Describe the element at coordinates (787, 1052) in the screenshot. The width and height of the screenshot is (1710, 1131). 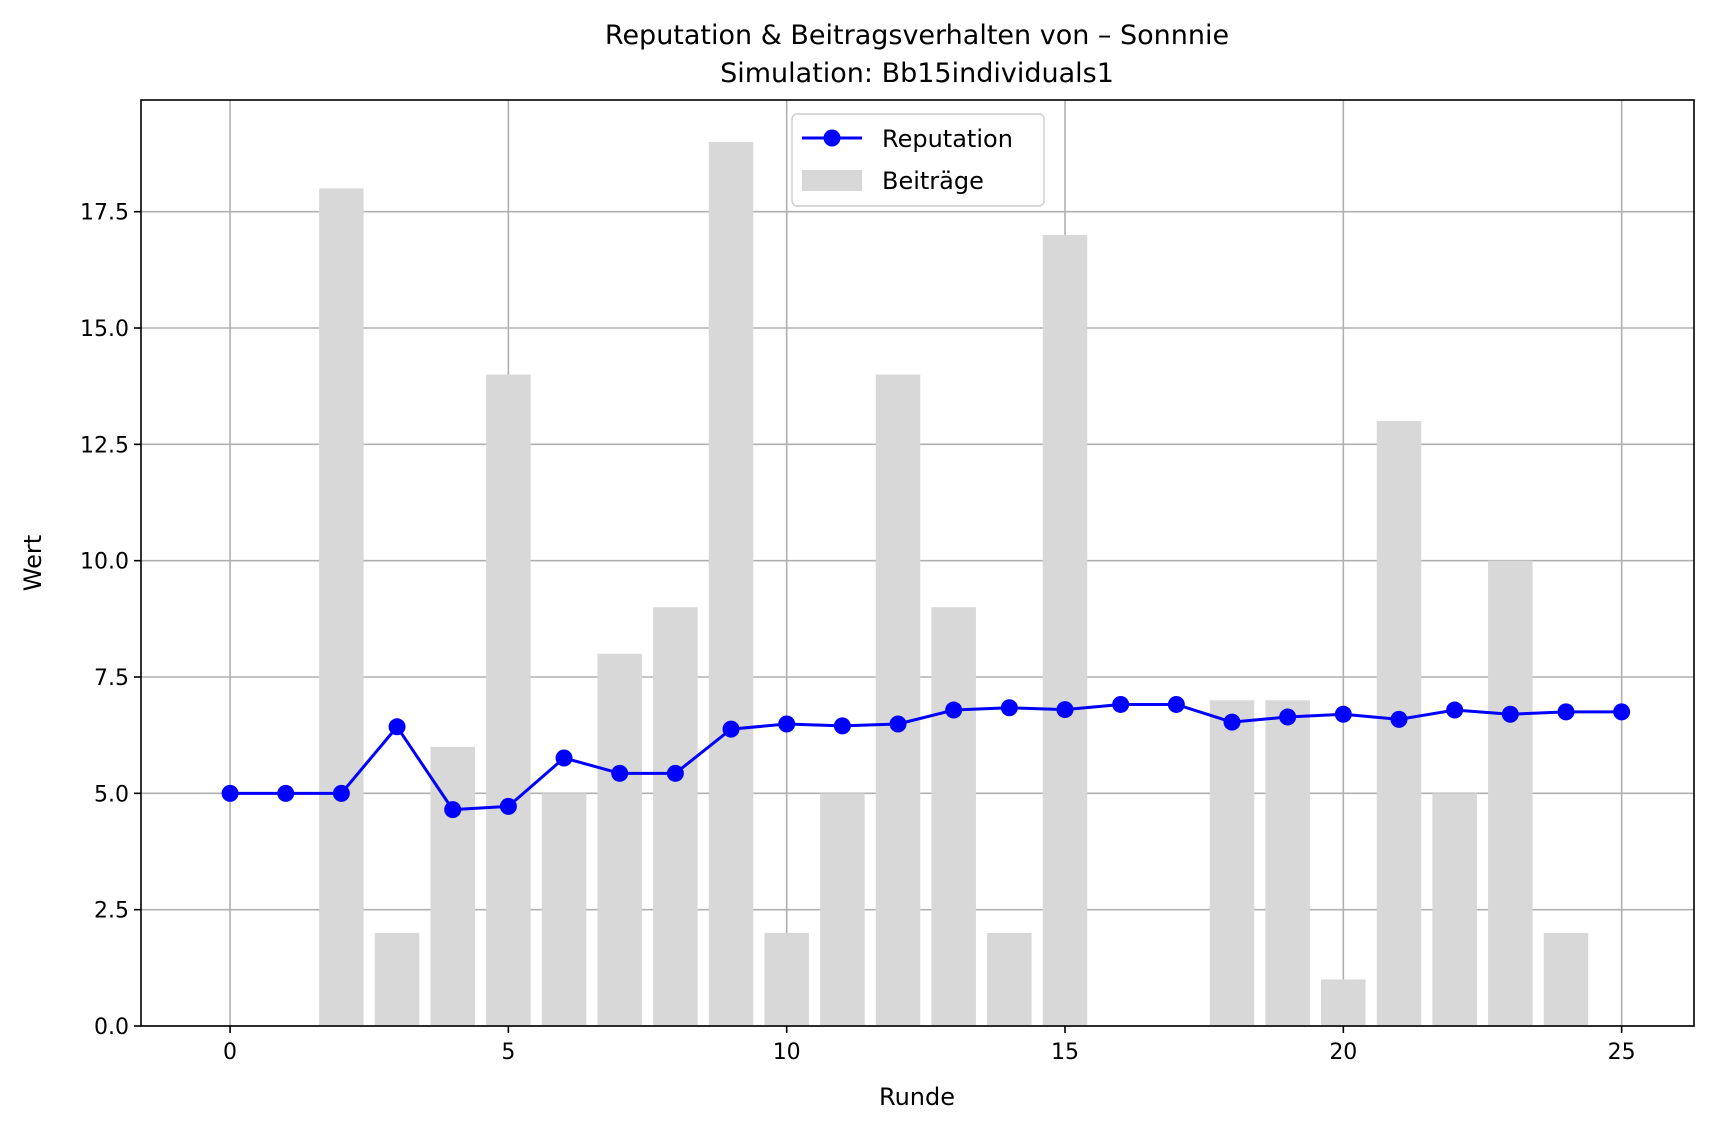
I see `x-tick-label: 10` at that location.